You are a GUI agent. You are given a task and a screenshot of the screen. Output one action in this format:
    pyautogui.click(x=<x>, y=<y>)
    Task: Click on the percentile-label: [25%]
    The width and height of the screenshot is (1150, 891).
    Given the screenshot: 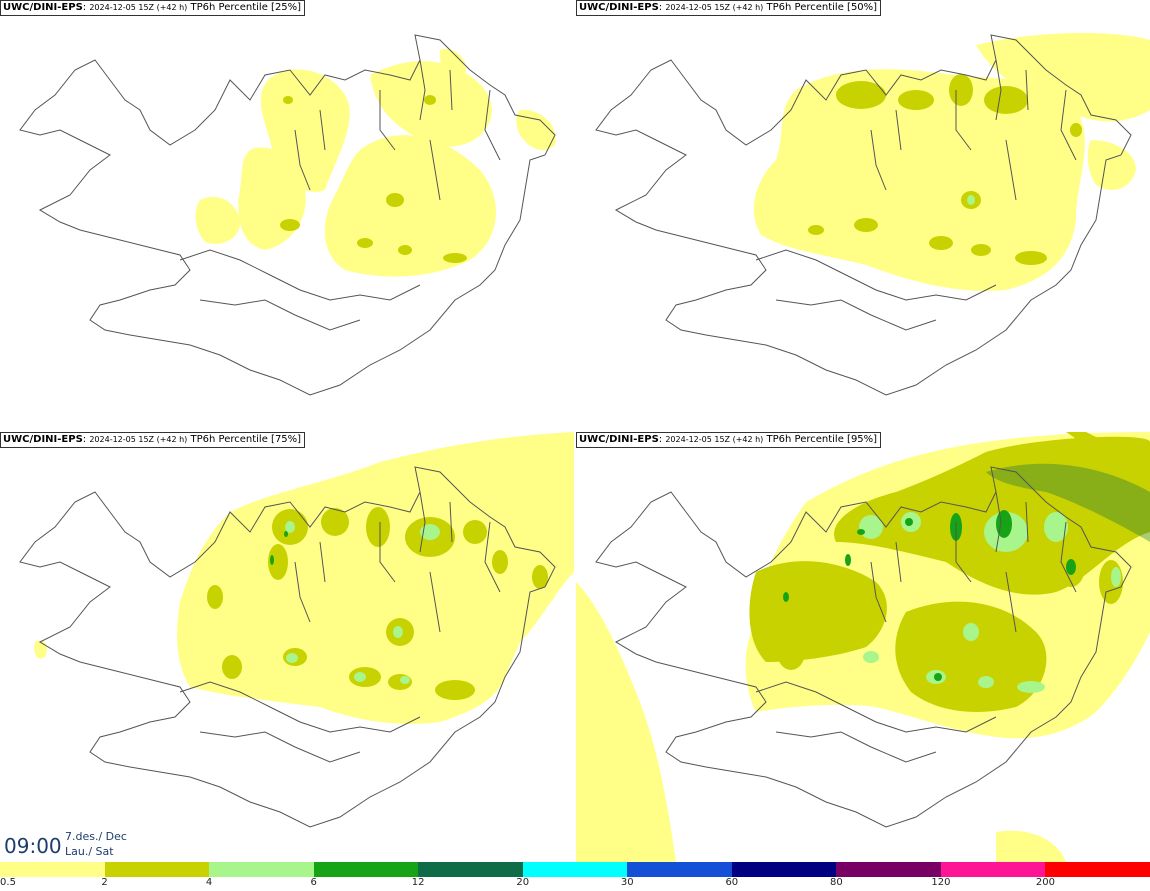 What is the action you would take?
    pyautogui.click(x=286, y=7)
    